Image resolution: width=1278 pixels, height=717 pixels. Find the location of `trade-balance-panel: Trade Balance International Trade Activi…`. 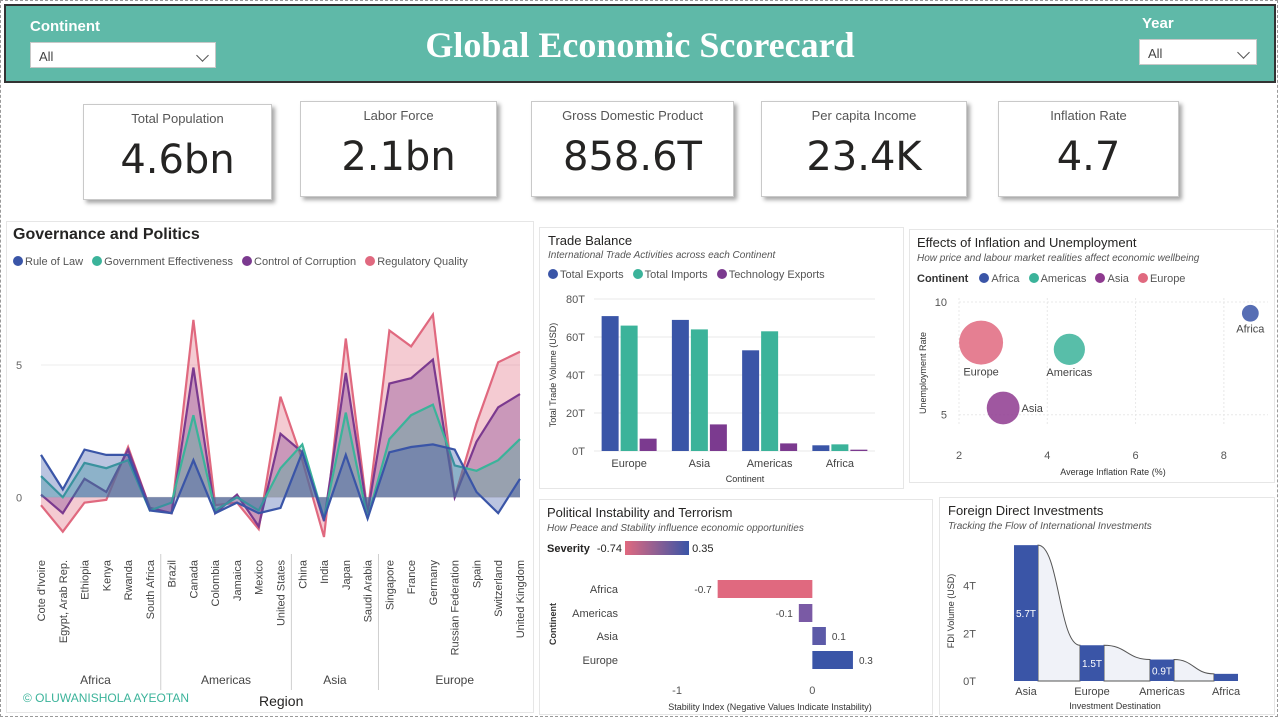

trade-balance-panel: Trade Balance International Trade Activi… is located at coordinates (721, 358).